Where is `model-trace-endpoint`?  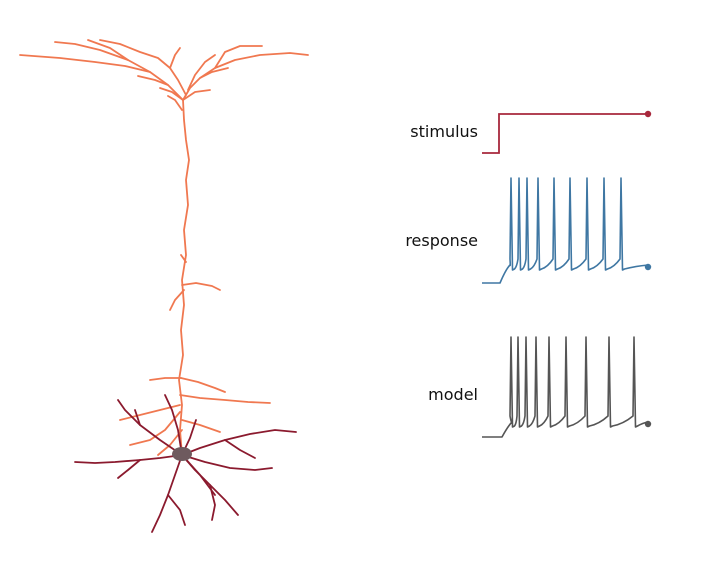 model-trace-endpoint is located at coordinates (648, 424).